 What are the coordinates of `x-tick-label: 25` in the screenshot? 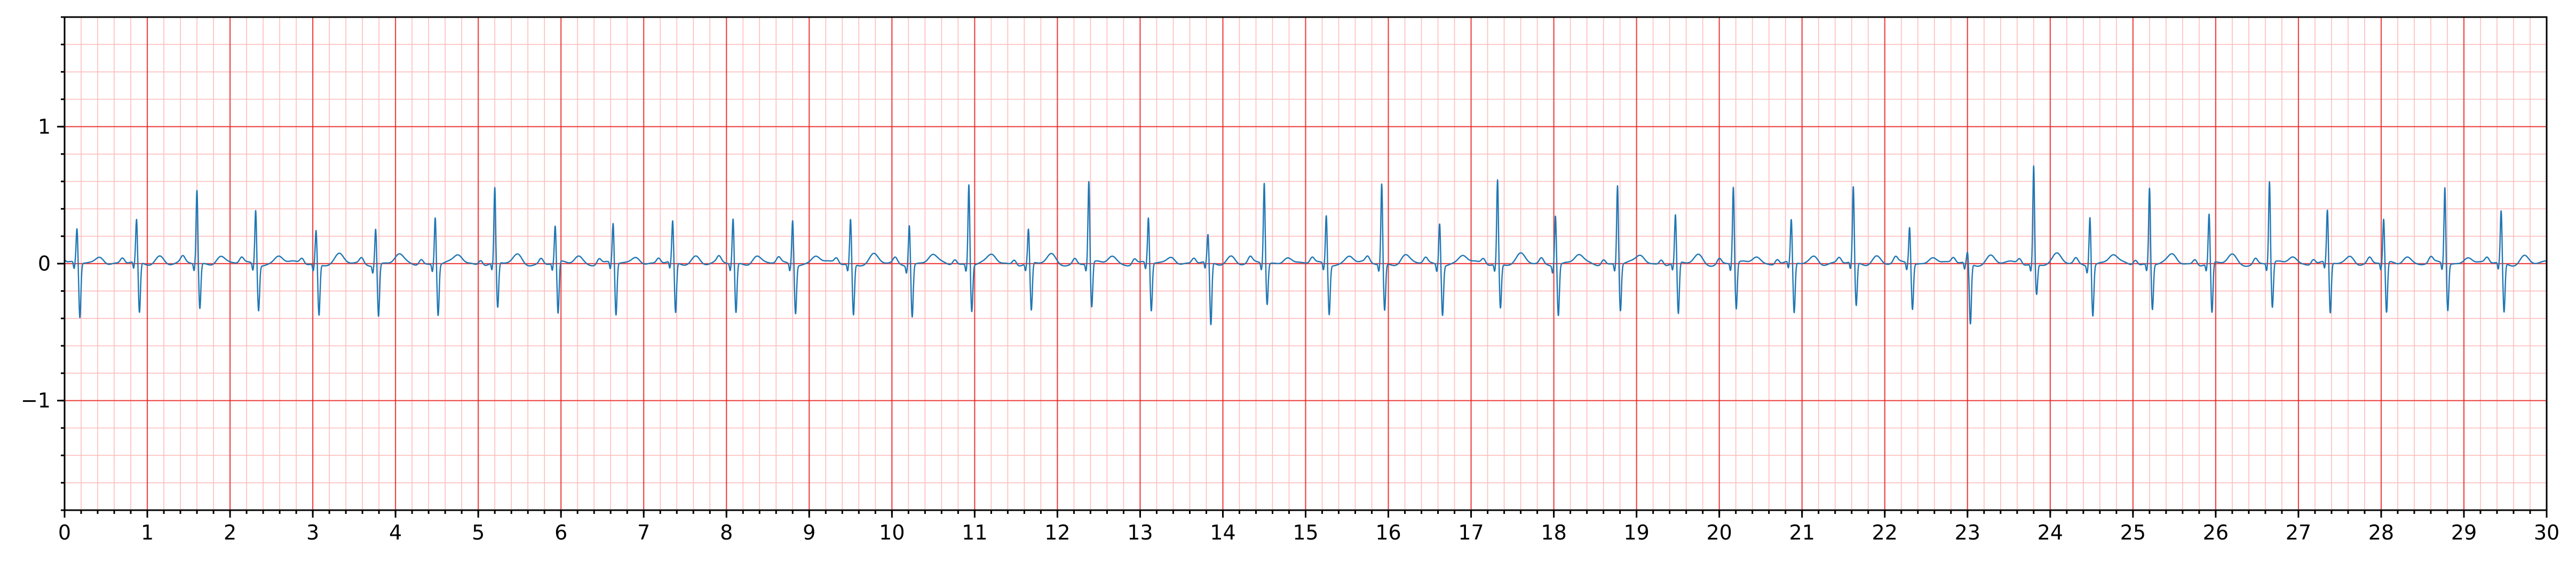 It's located at (2133, 532).